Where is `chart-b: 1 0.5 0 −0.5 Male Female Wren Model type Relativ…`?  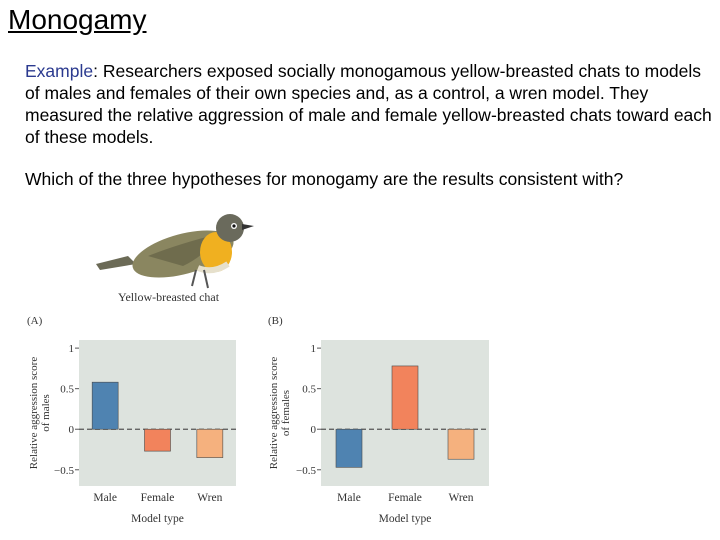
chart-b: 1 0.5 0 −0.5 Male Female Wren Model type Relativ… is located at coordinates (378, 432).